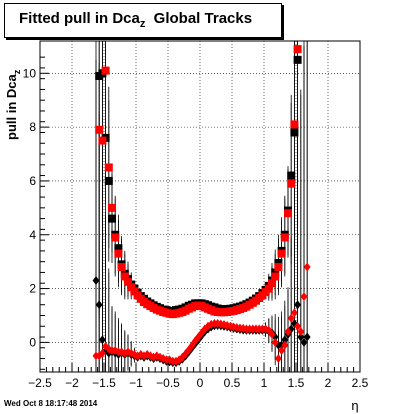 The image size is (400, 414). Describe the element at coordinates (36, 213) in the screenshot. I see `y-axis-ticks: 0 2 4 6 8 10` at that location.